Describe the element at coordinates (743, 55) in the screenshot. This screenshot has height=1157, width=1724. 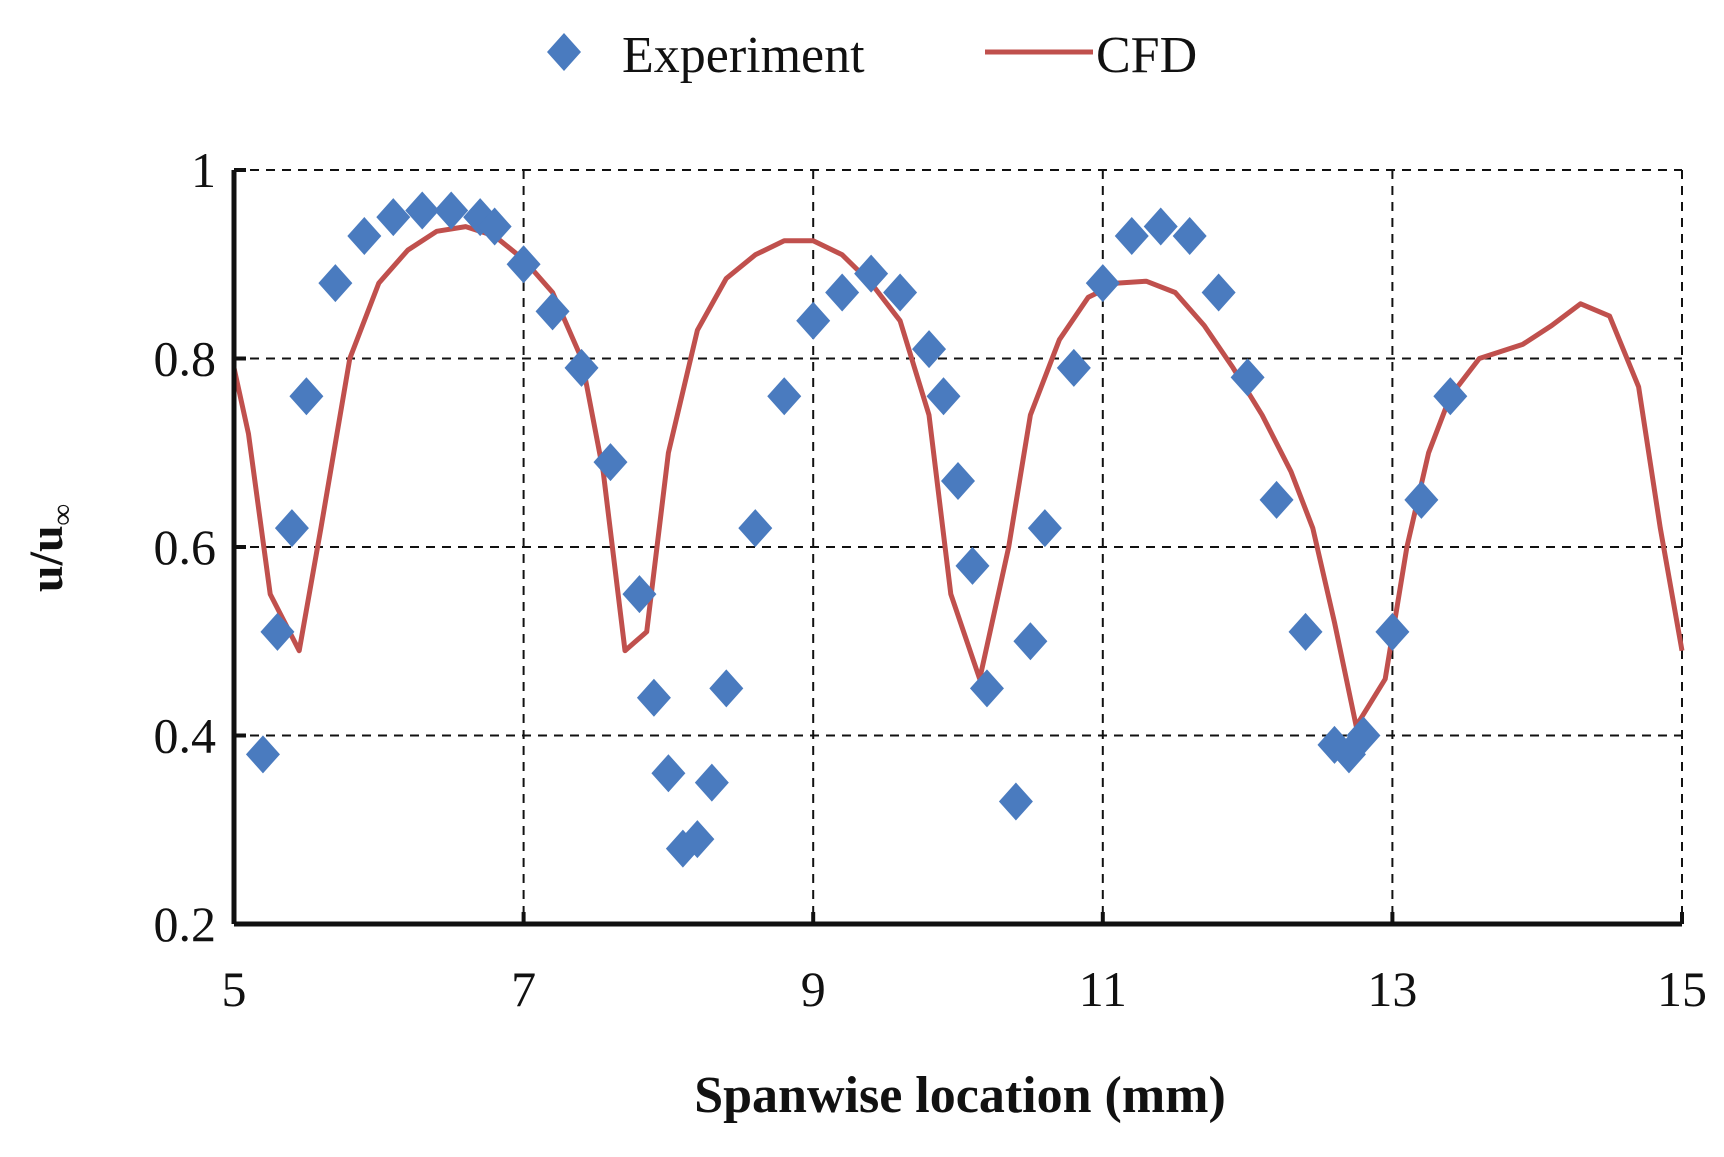
I see `legend-experiment-label: Experiment` at that location.